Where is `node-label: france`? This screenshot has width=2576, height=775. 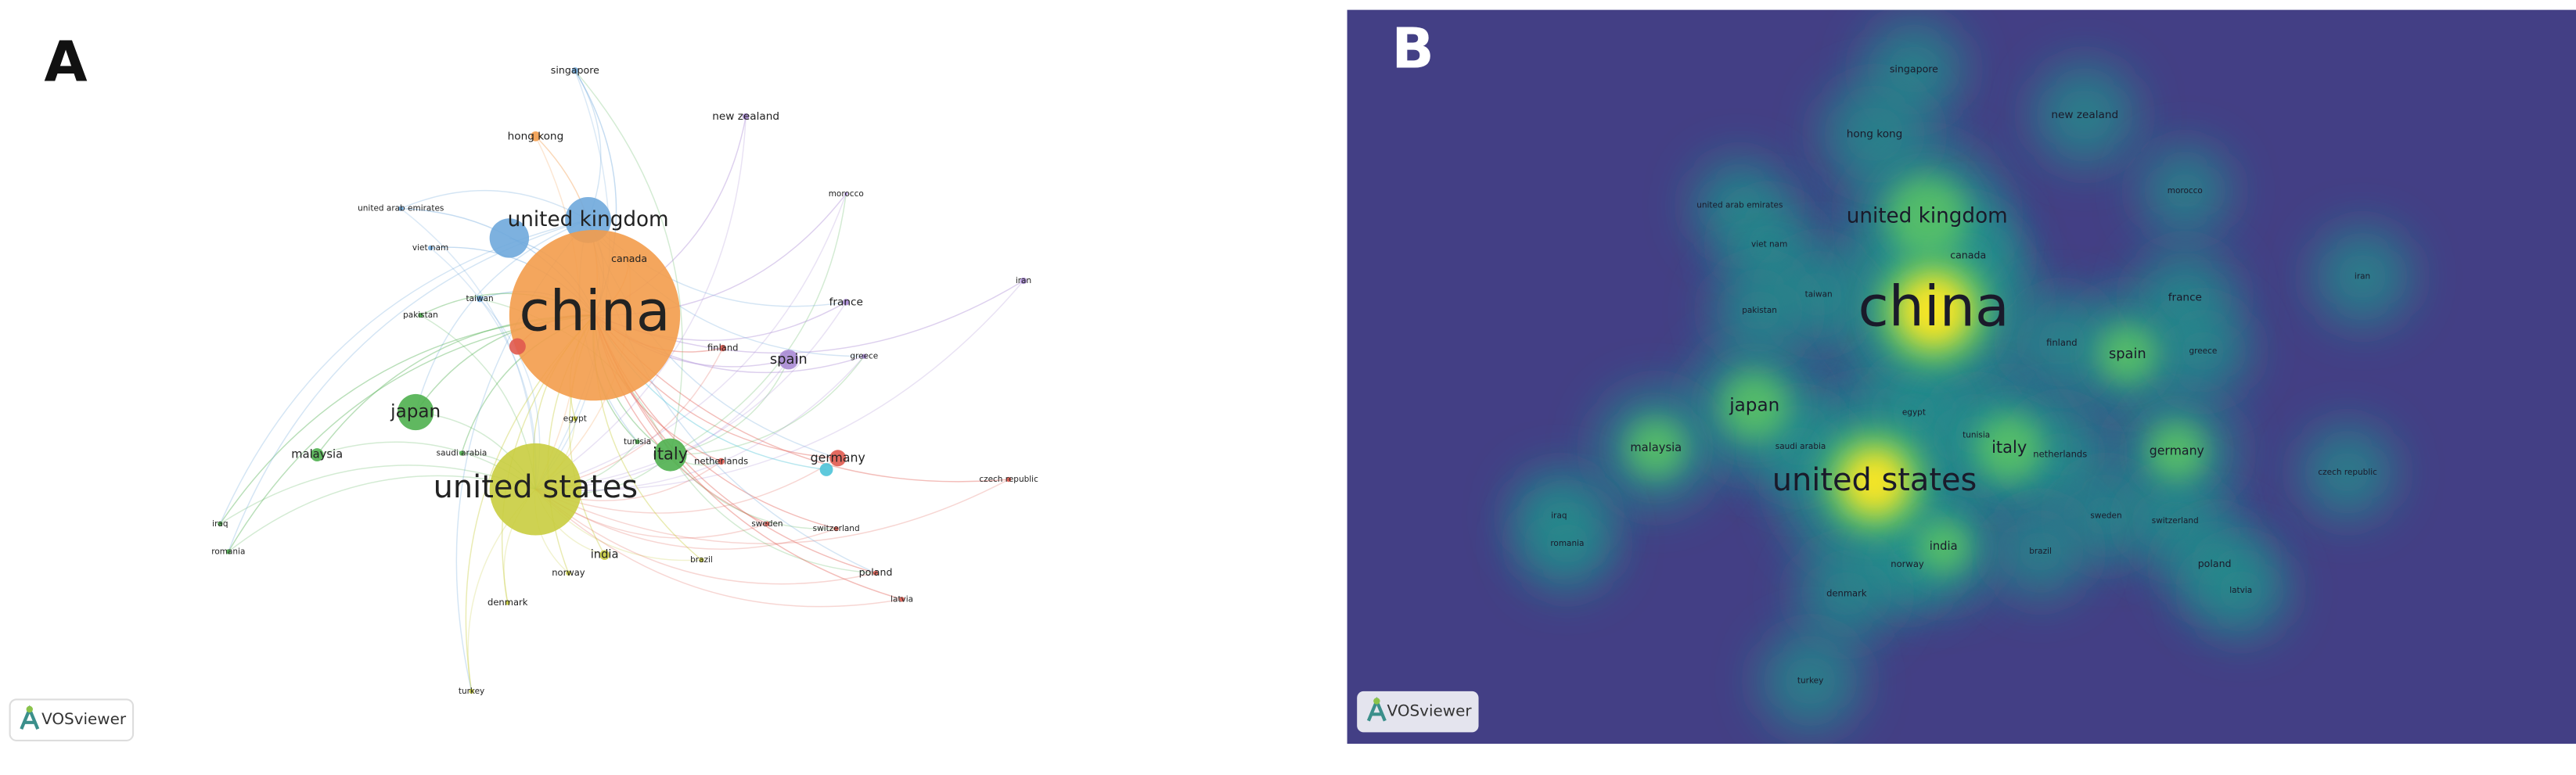
node-label: france is located at coordinates (2185, 298).